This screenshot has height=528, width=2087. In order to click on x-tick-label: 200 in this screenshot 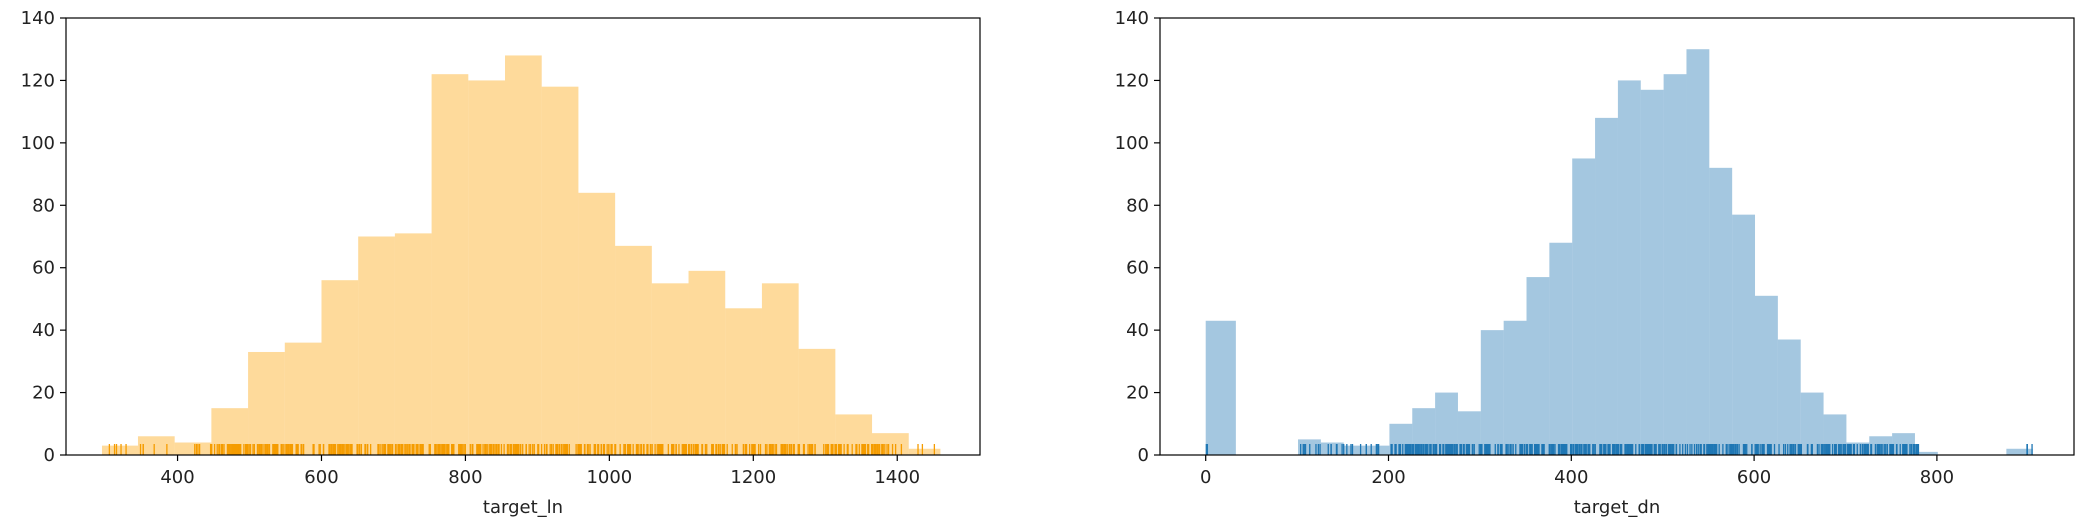, I will do `click(1388, 477)`.